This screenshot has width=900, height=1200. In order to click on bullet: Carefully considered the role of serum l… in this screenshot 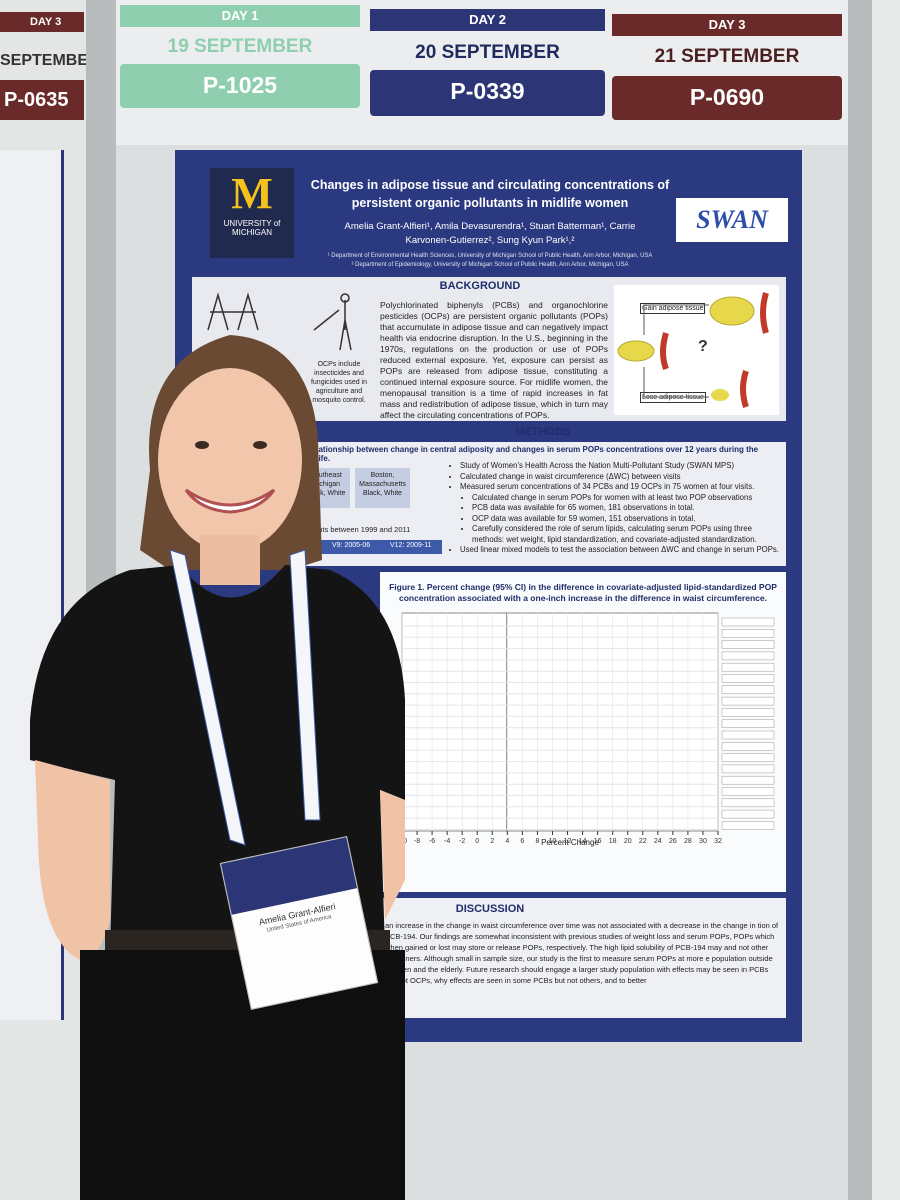, I will do `click(627, 534)`.